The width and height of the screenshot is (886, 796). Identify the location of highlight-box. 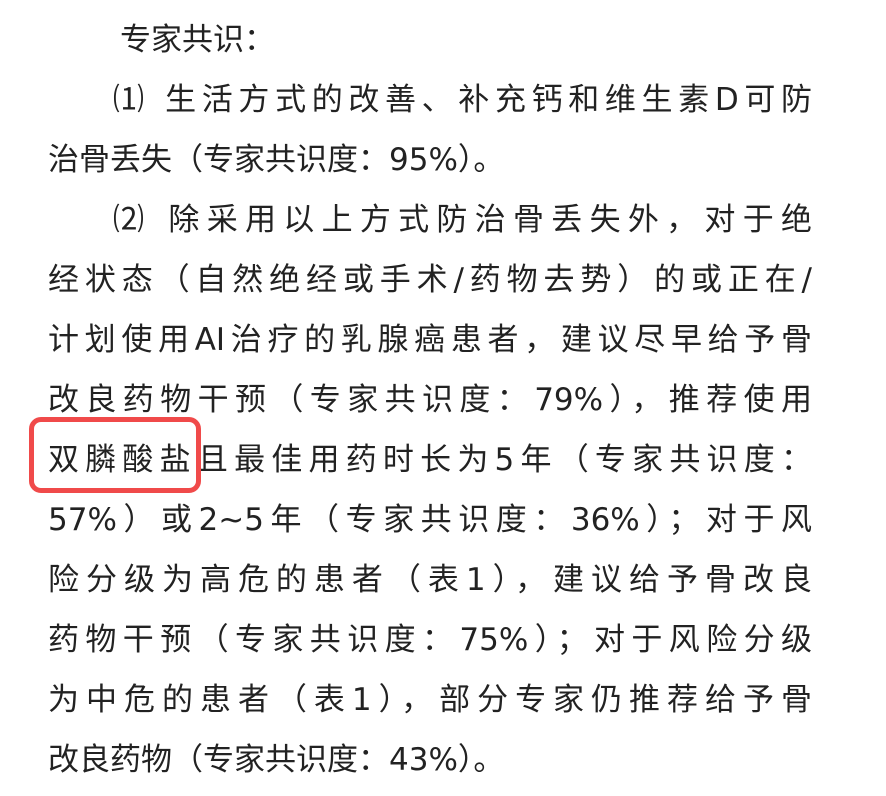
(115, 455).